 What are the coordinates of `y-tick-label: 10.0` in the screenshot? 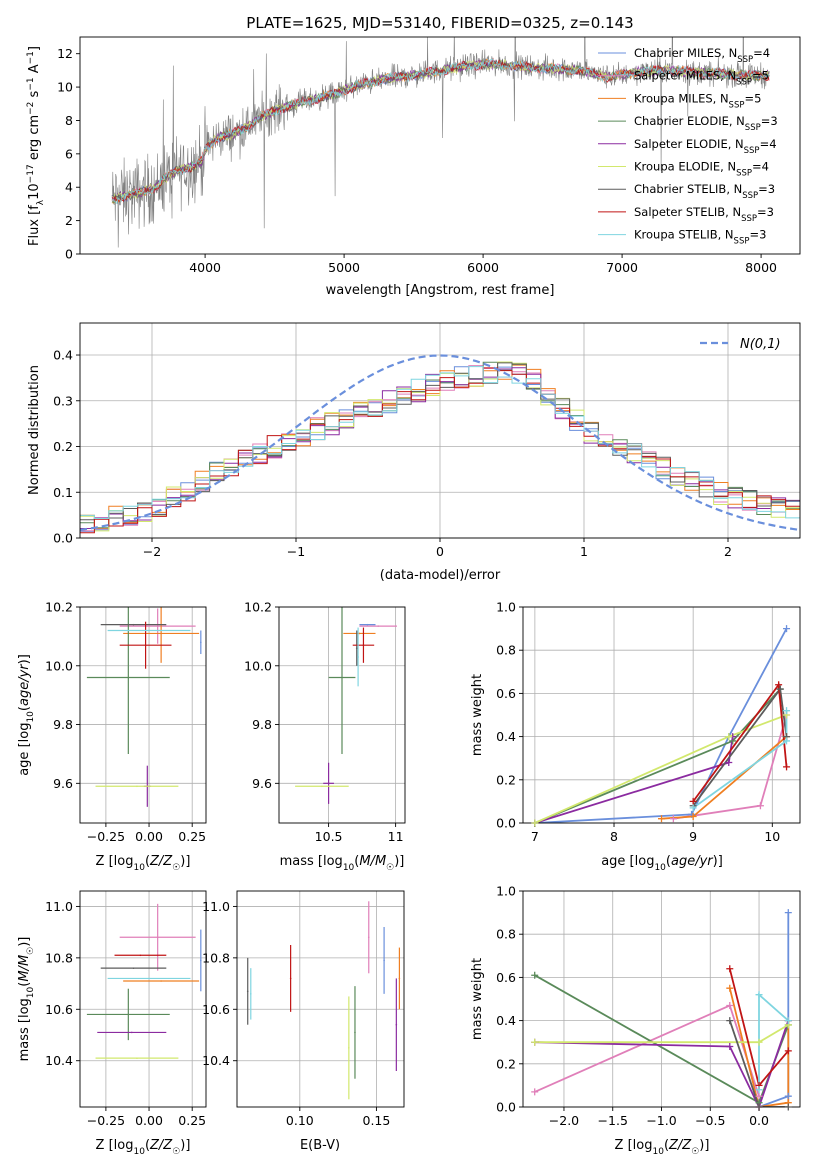 It's located at (59, 665).